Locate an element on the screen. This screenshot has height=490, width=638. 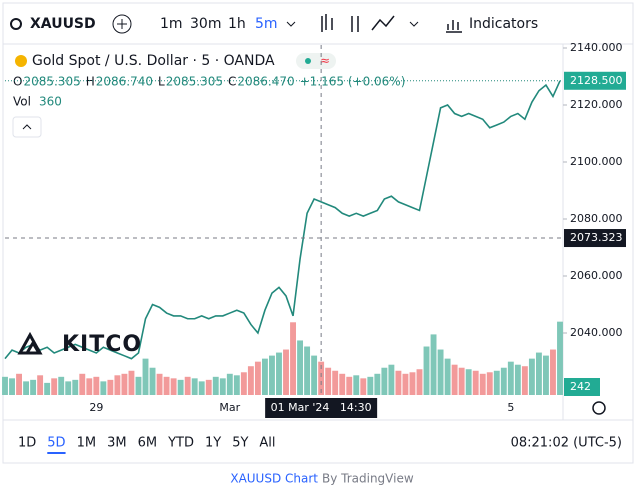
clock: 08:21:02 (UTC-5) is located at coordinates (566, 443).